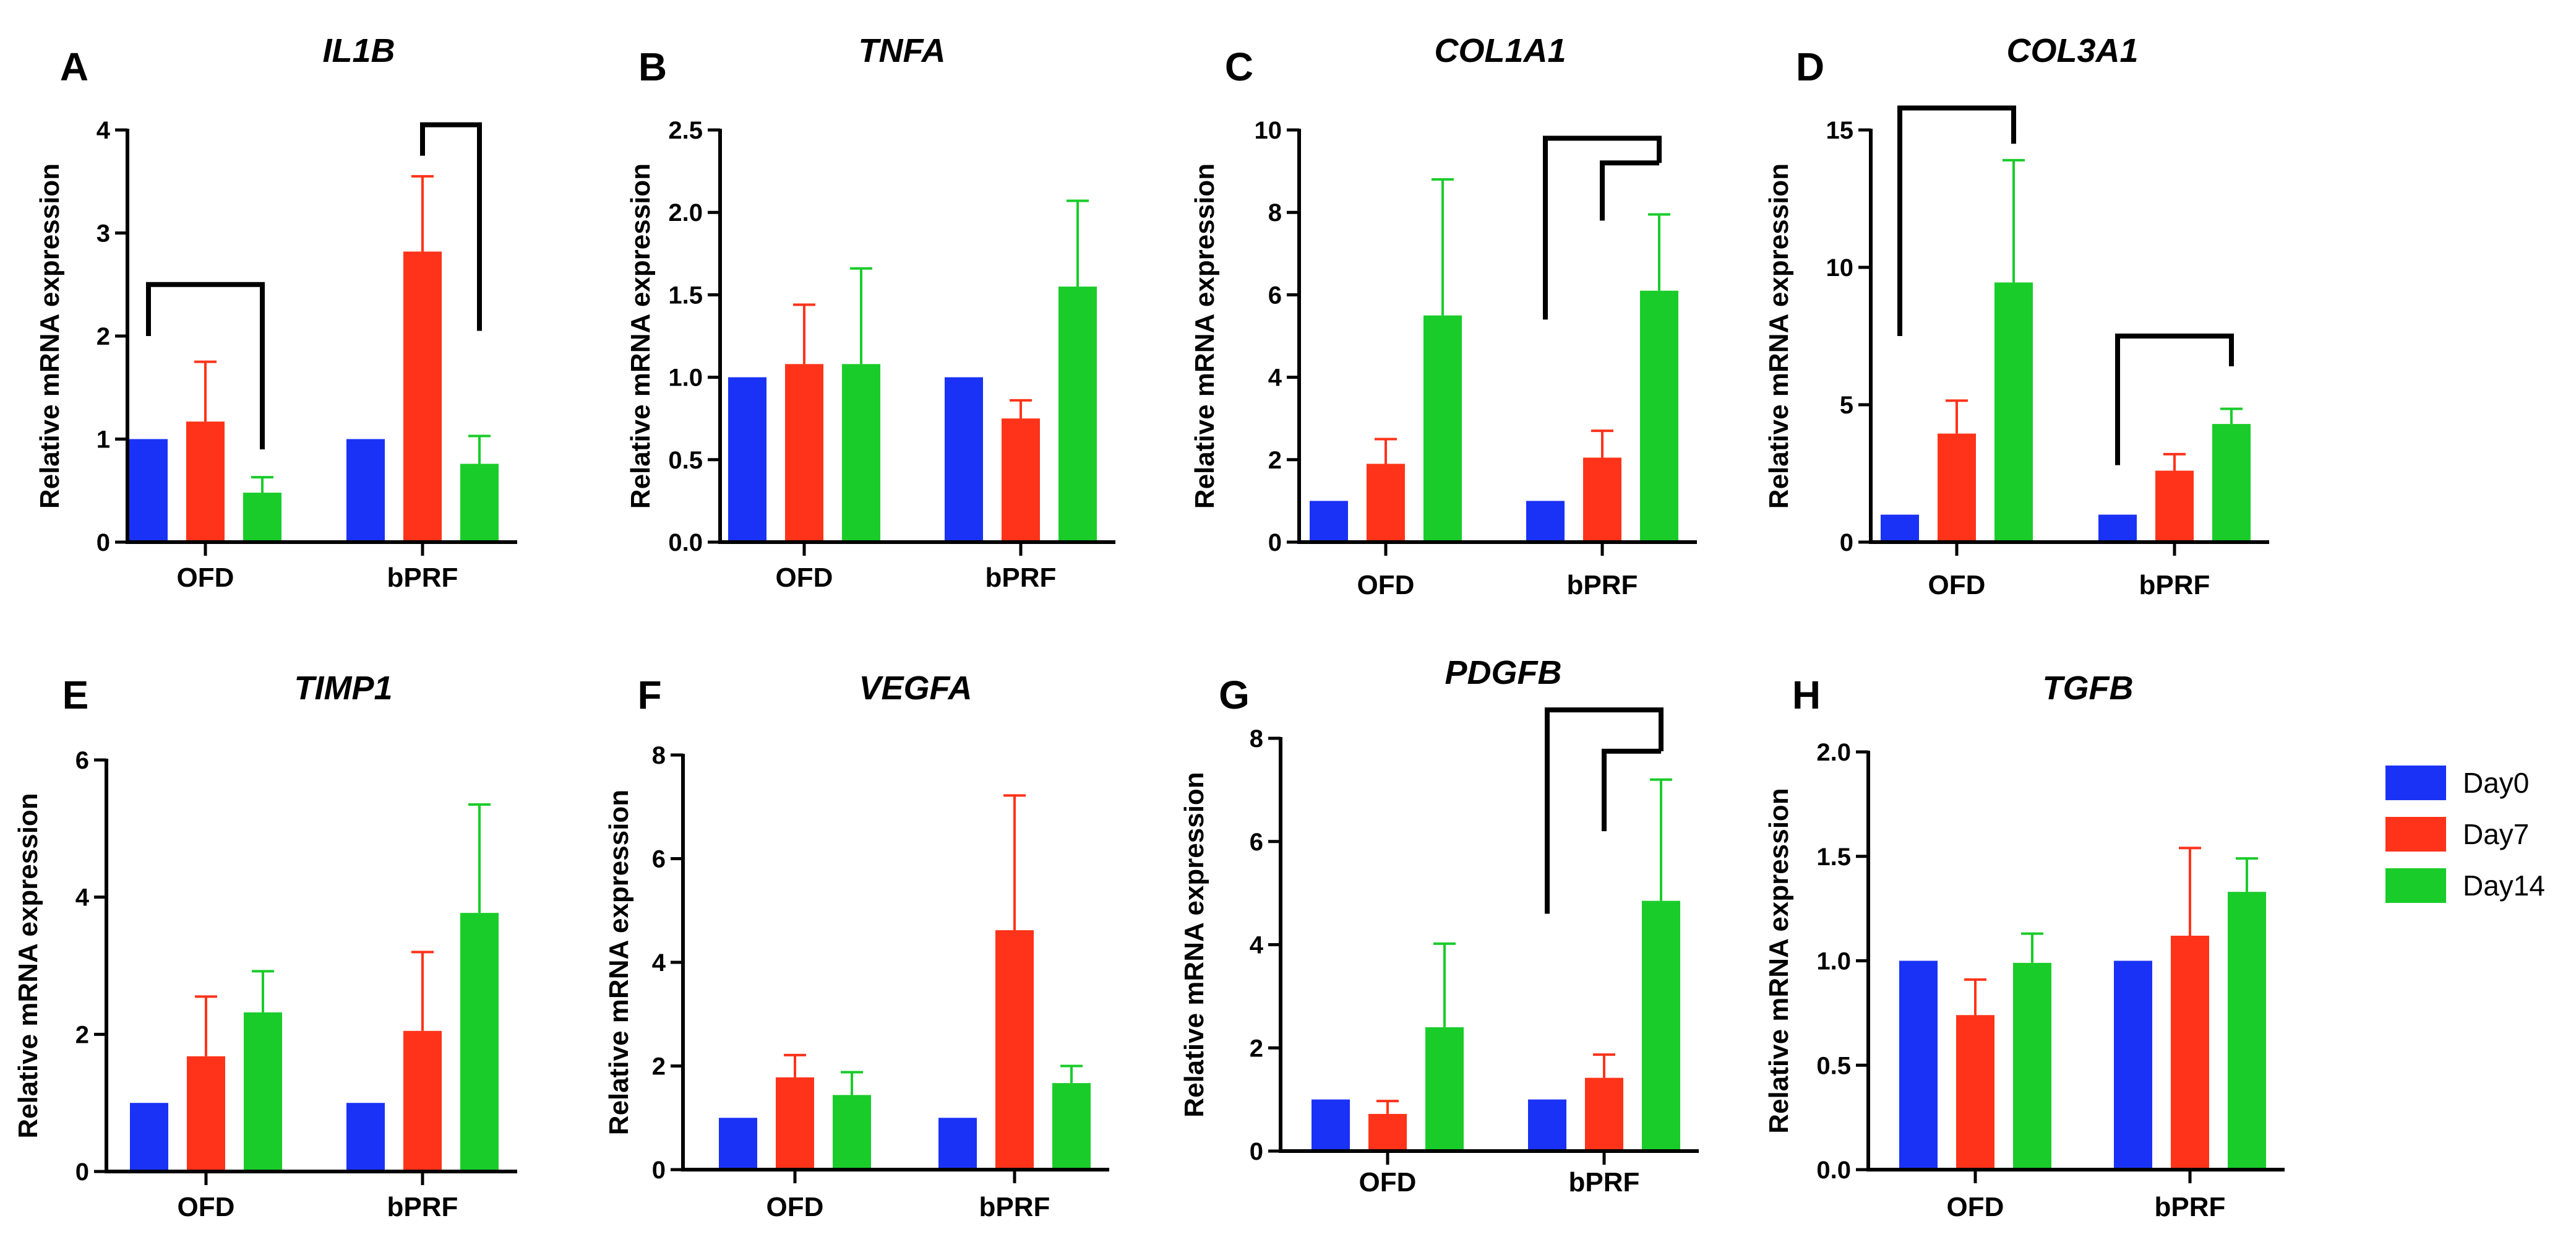 Image resolution: width=2576 pixels, height=1247 pixels. I want to click on chart-title: TIMP1, so click(343, 689).